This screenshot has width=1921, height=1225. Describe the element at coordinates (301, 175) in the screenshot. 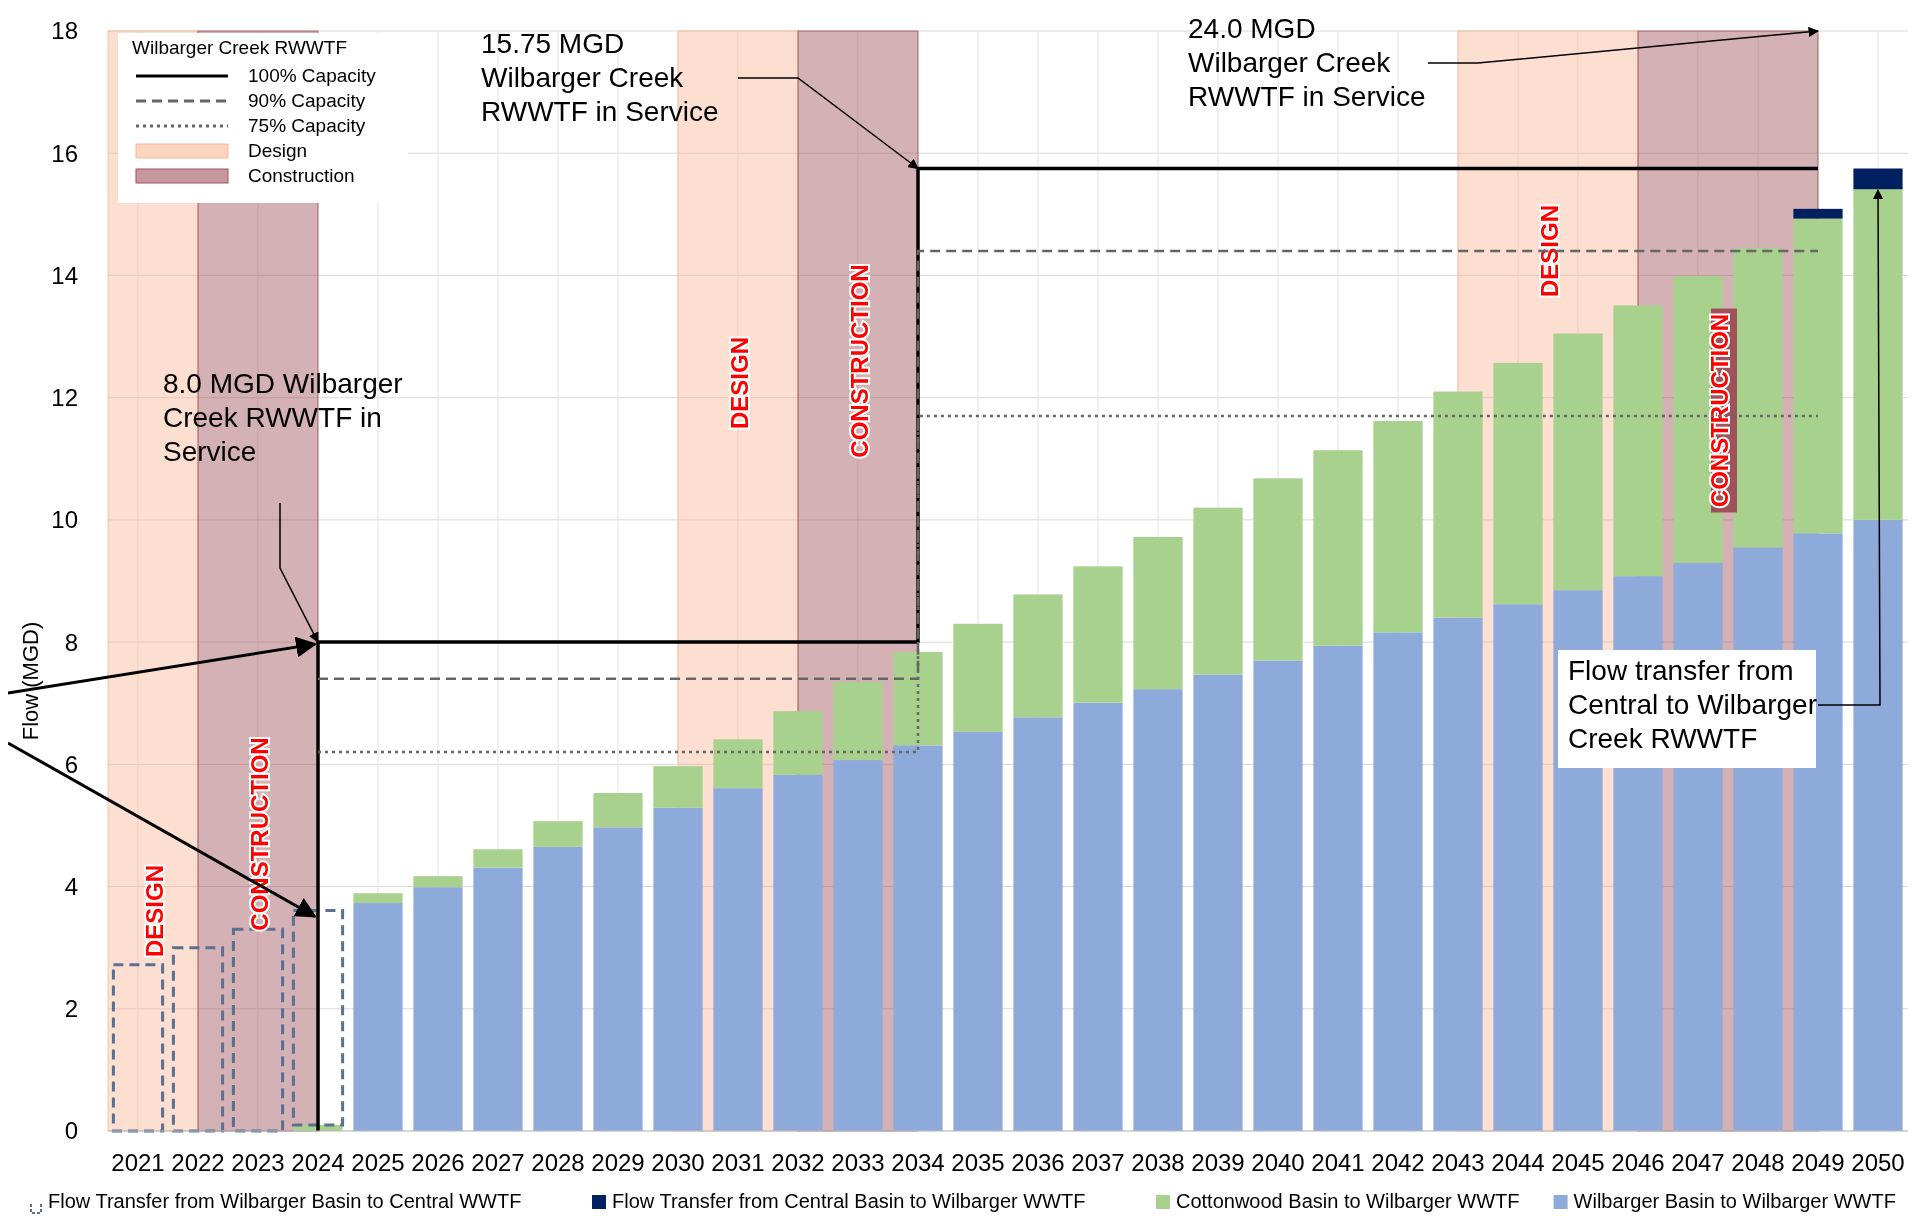

I see `annotation: Construction` at that location.